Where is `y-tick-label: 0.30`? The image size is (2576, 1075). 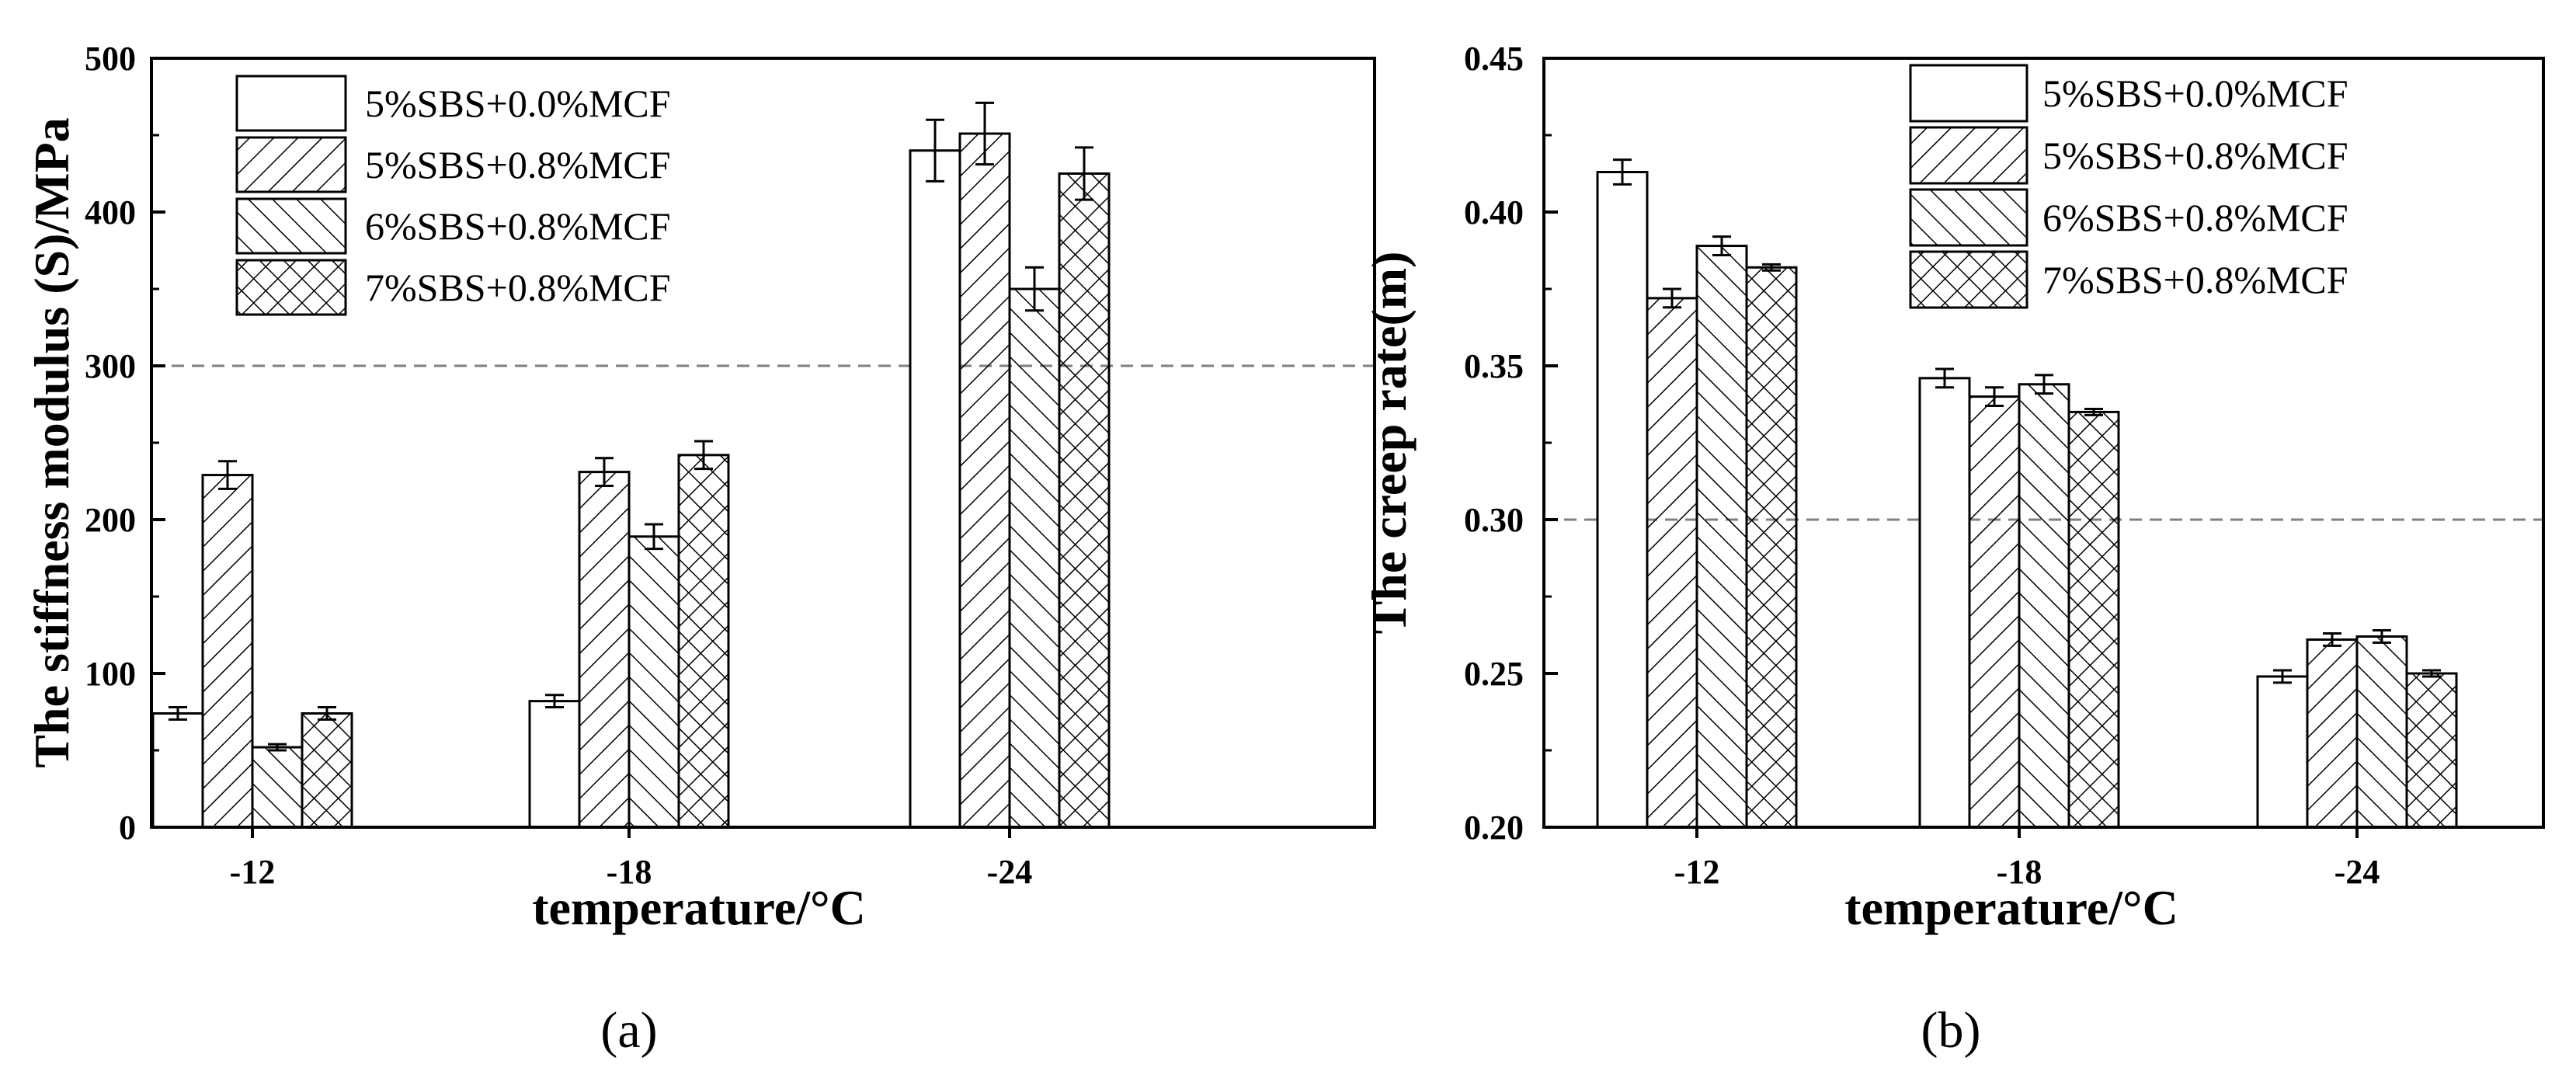 y-tick-label: 0.30 is located at coordinates (1494, 520).